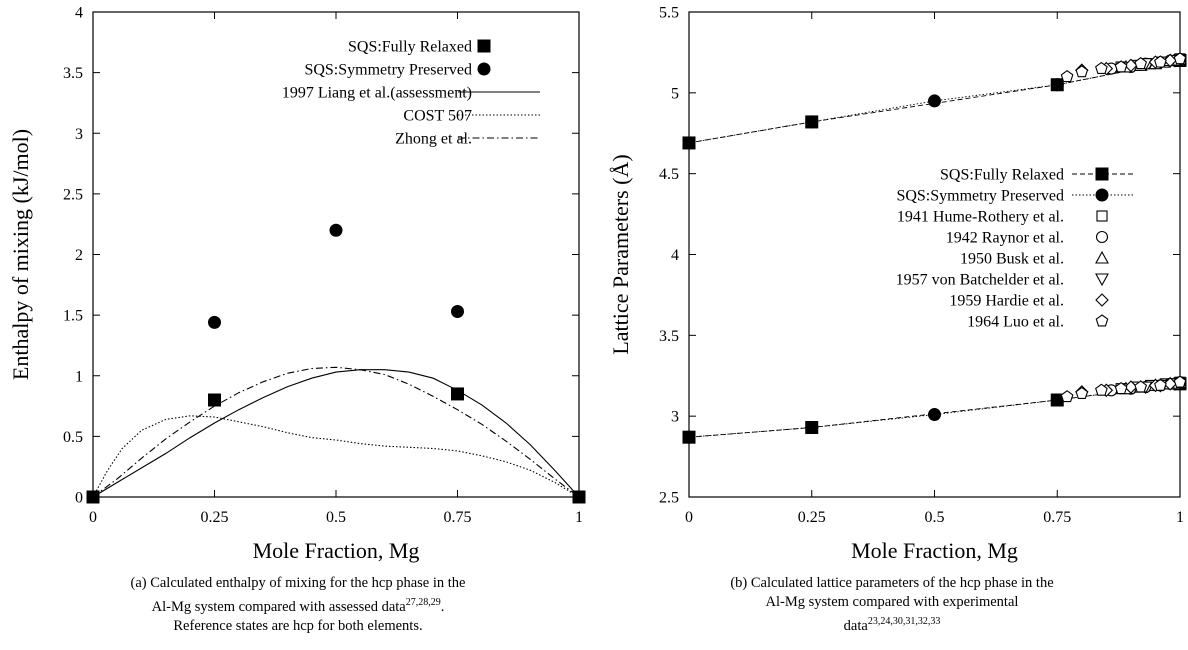  What do you see at coordinates (1160, 224) in the screenshot?
I see `series-1957-von-batchelder-et-al-` at bounding box center [1160, 224].